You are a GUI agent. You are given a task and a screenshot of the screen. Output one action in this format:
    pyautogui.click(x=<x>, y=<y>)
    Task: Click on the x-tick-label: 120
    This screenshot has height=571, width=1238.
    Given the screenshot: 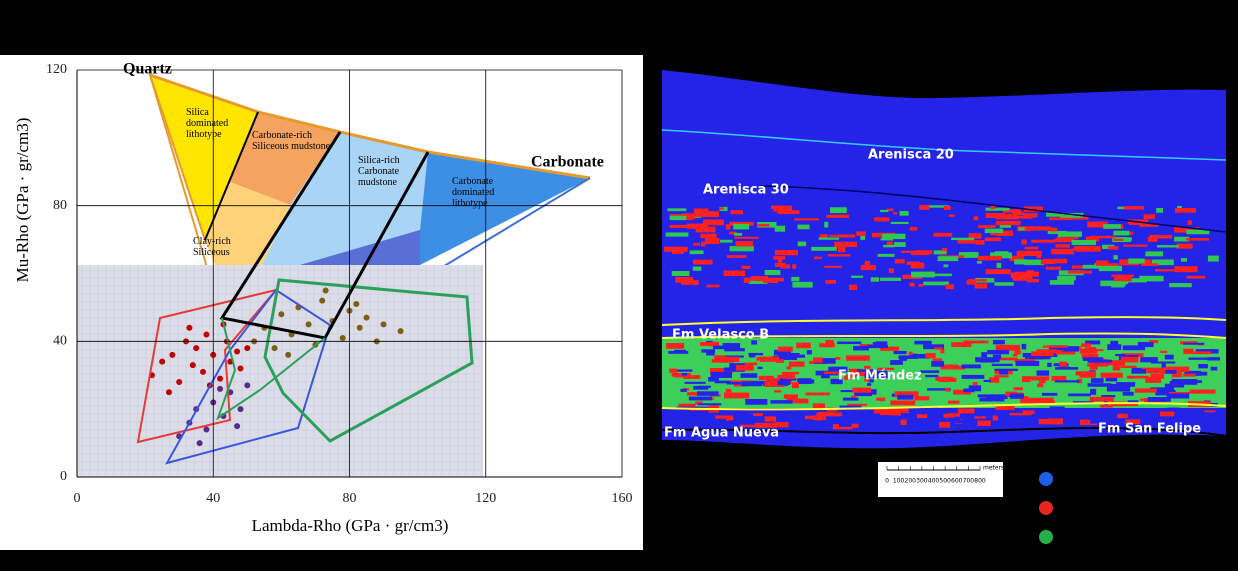 What is the action you would take?
    pyautogui.click(x=485, y=498)
    